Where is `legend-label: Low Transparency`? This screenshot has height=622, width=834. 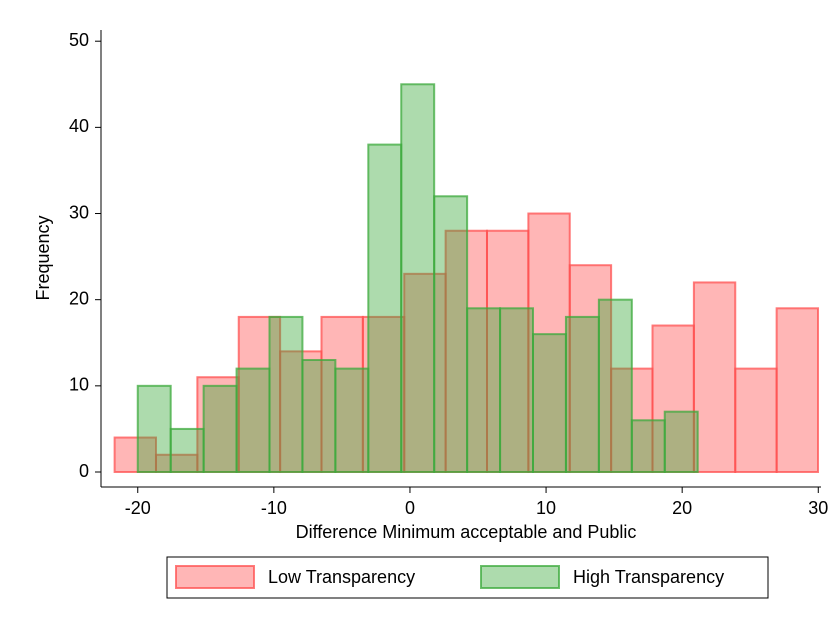 legend-label: Low Transparency is located at coordinates (341, 577).